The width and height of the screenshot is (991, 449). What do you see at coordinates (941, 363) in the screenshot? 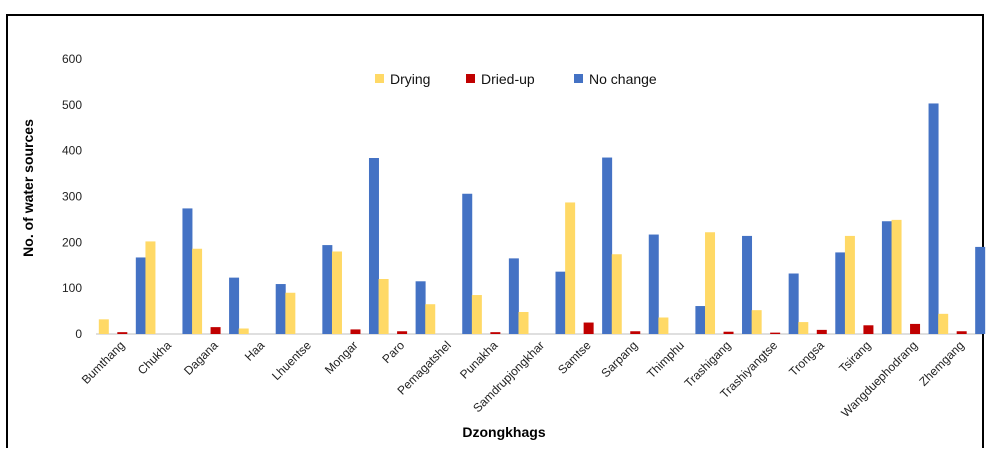
I see `x-tick-label: Zhemgang` at bounding box center [941, 363].